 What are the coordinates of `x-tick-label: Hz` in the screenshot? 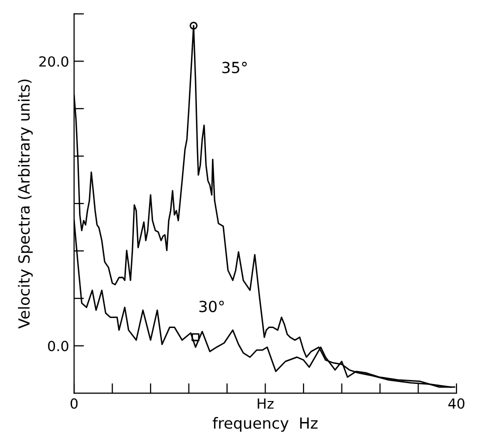 It's located at (266, 403).